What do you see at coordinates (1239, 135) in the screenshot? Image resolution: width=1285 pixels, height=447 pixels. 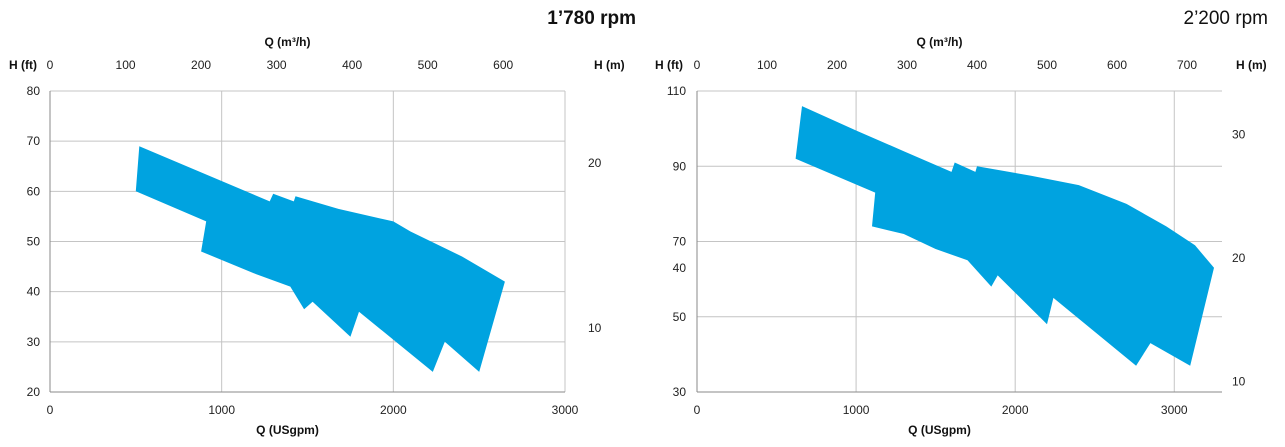 I see `y2-tick-label: 30` at bounding box center [1239, 135].